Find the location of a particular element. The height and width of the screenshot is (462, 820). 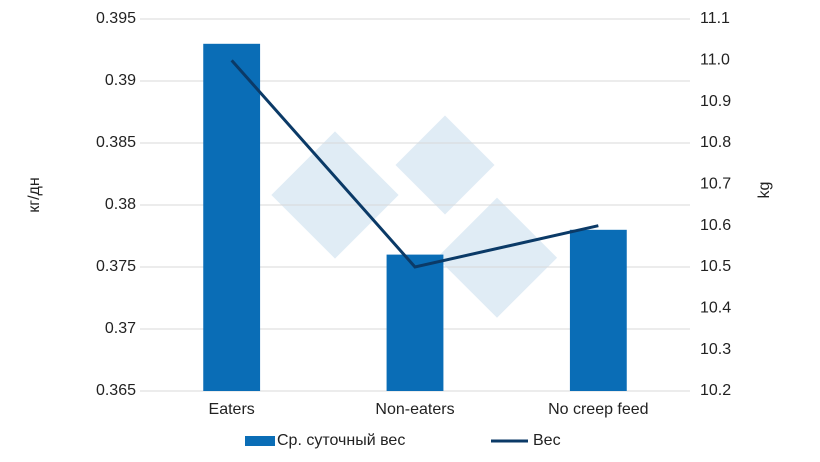

x-tick-label: Non-eaters is located at coordinates (414, 409).